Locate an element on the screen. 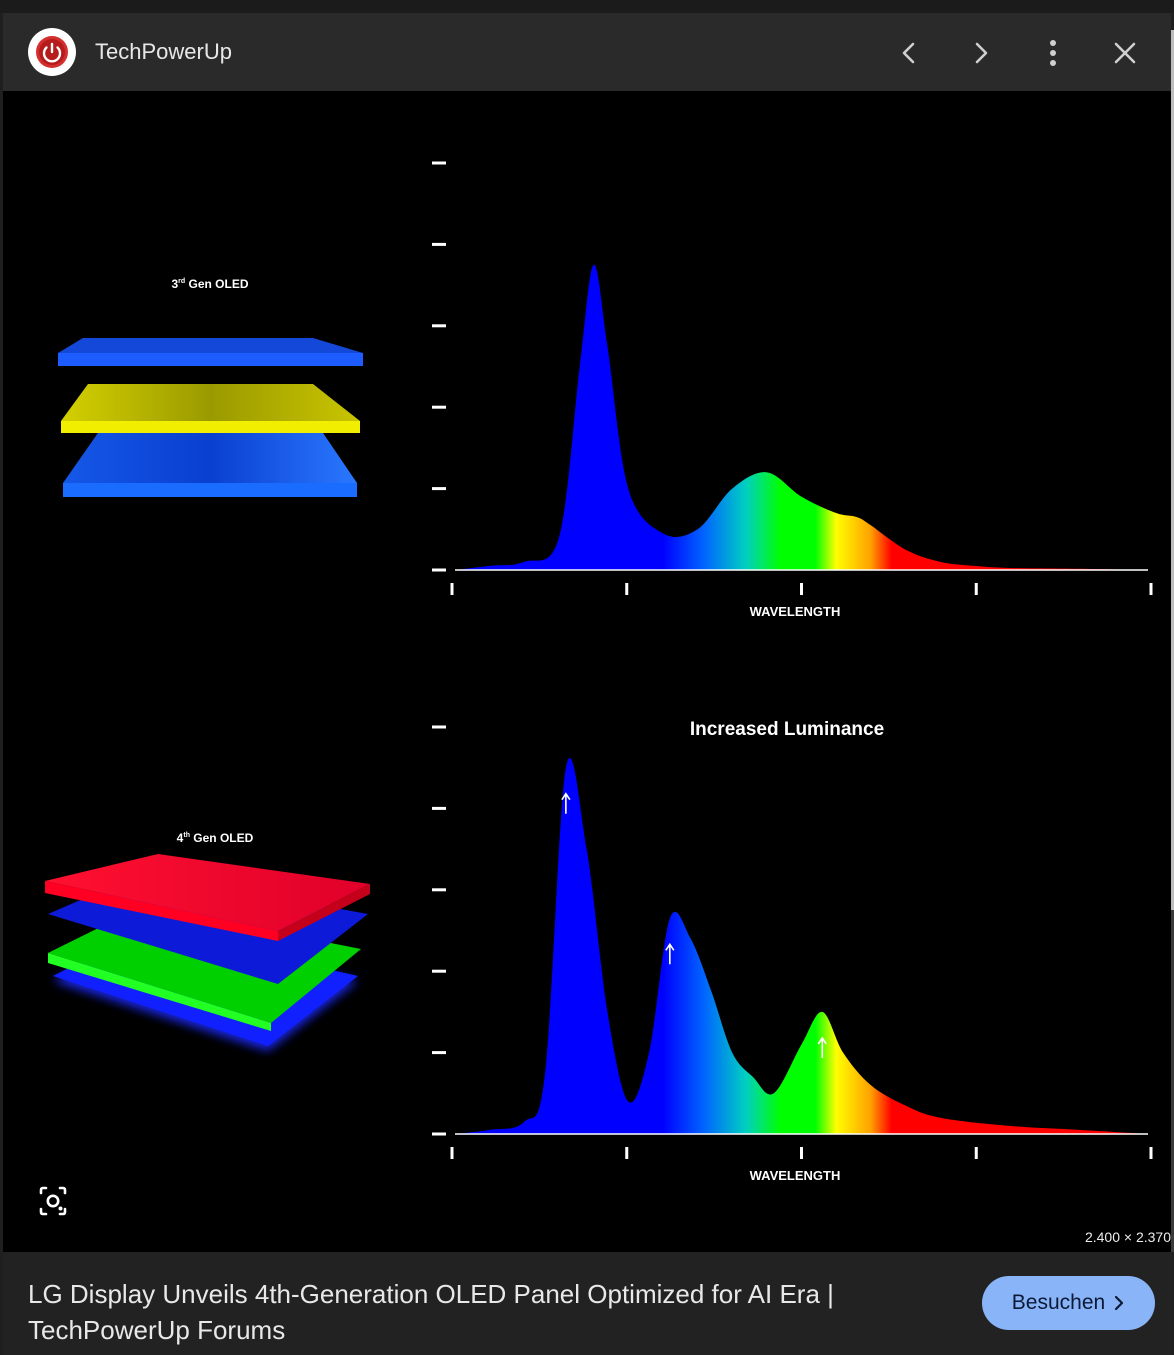 This screenshot has width=1174, height=1355. image-dimensions: 2.400 × 2.370 is located at coordinates (1127, 1237).